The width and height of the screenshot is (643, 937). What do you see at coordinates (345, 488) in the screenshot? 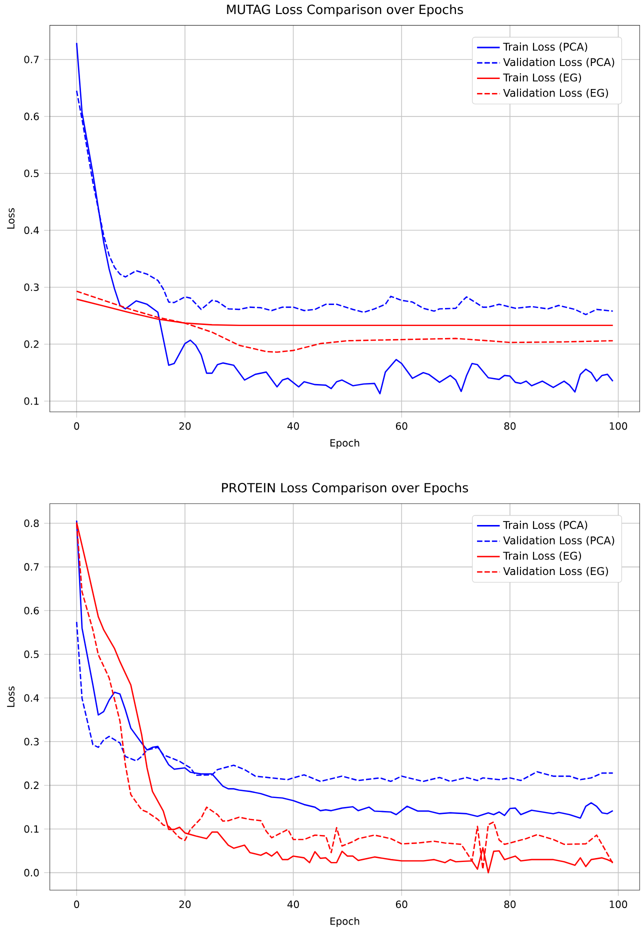
I see `chart-title: PROTEIN Loss Comparison over Epochs` at bounding box center [345, 488].